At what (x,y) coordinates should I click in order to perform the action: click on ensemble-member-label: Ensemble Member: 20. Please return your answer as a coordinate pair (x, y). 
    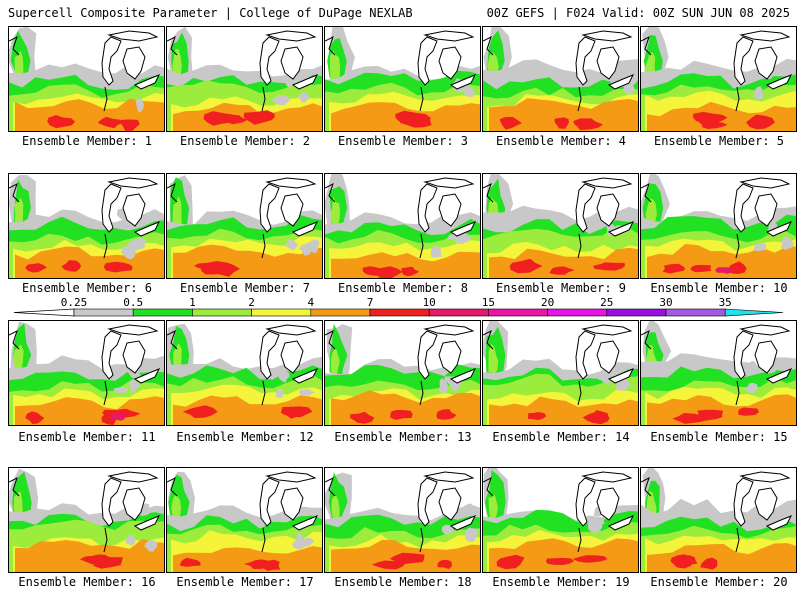
    Looking at the image, I should click on (719, 582).